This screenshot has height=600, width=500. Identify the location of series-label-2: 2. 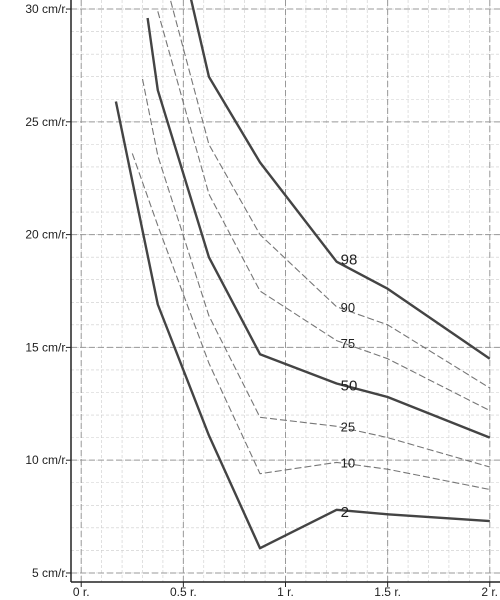
(345, 512).